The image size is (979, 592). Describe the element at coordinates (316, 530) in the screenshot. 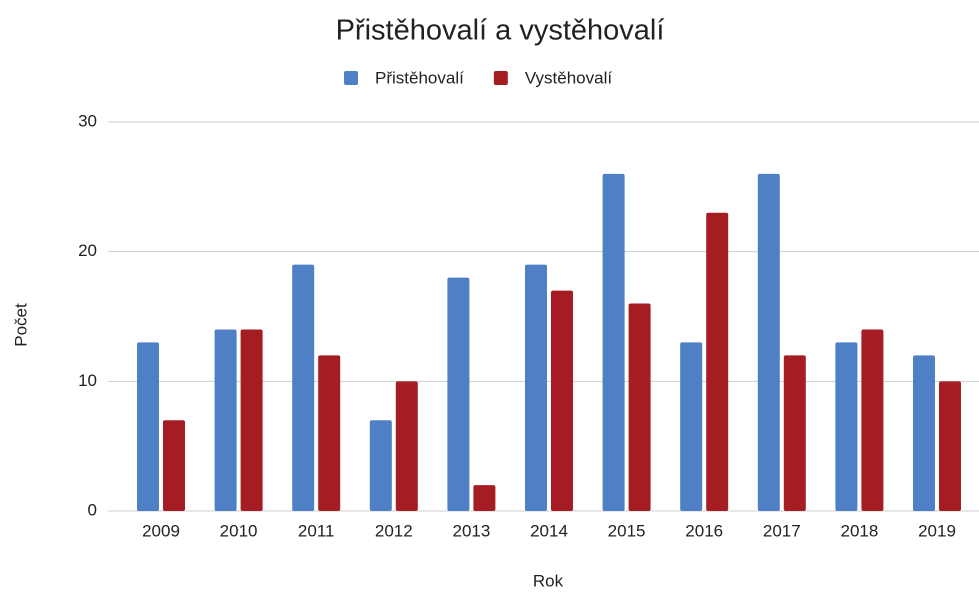

I see `x-tick-label: 2011` at that location.